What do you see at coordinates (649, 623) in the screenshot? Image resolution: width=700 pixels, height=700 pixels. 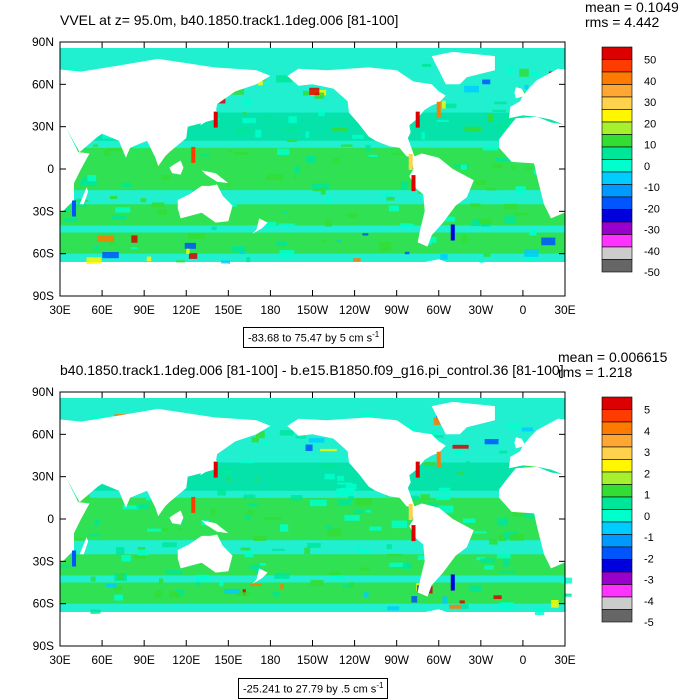 I see `colorbar-label: -5` at bounding box center [649, 623].